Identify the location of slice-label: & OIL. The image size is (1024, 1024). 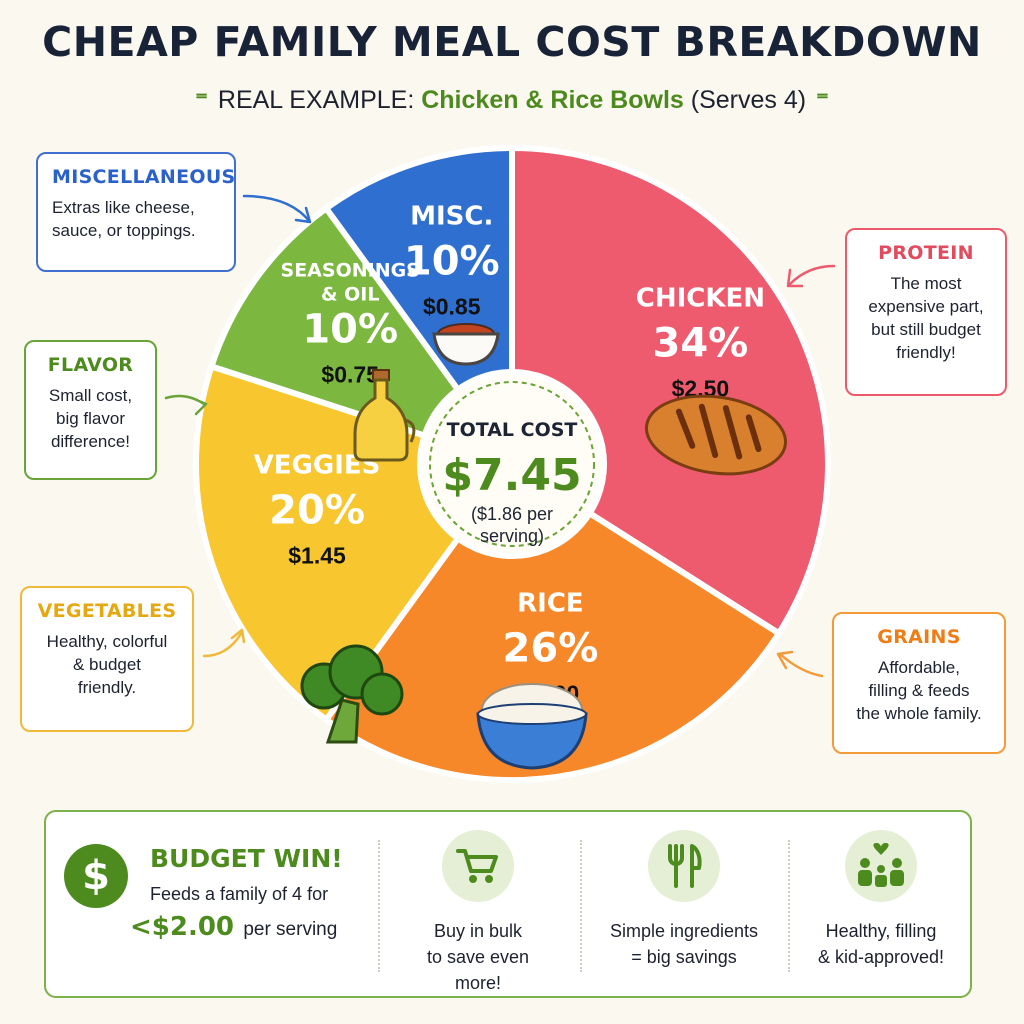
(350, 294).